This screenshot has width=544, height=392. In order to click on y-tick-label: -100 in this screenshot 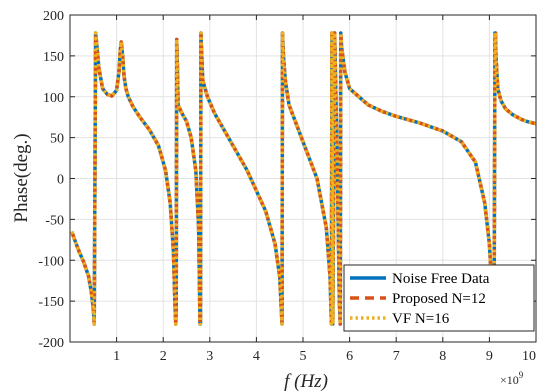, I will do `click(51, 261)`.